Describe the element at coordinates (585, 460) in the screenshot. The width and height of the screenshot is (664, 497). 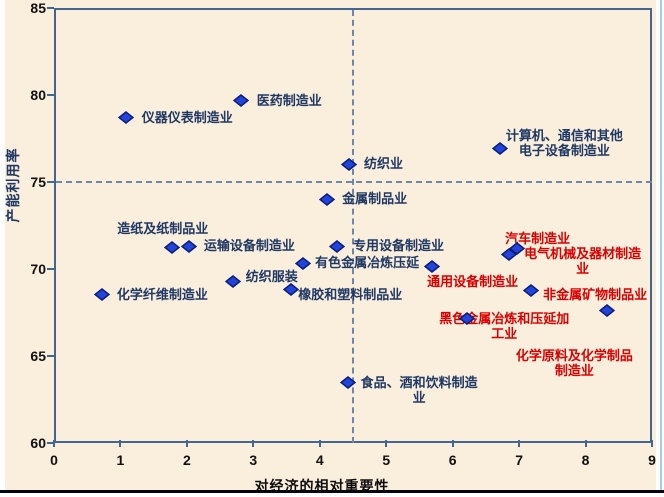
I see `x-tick-label: 8` at that location.